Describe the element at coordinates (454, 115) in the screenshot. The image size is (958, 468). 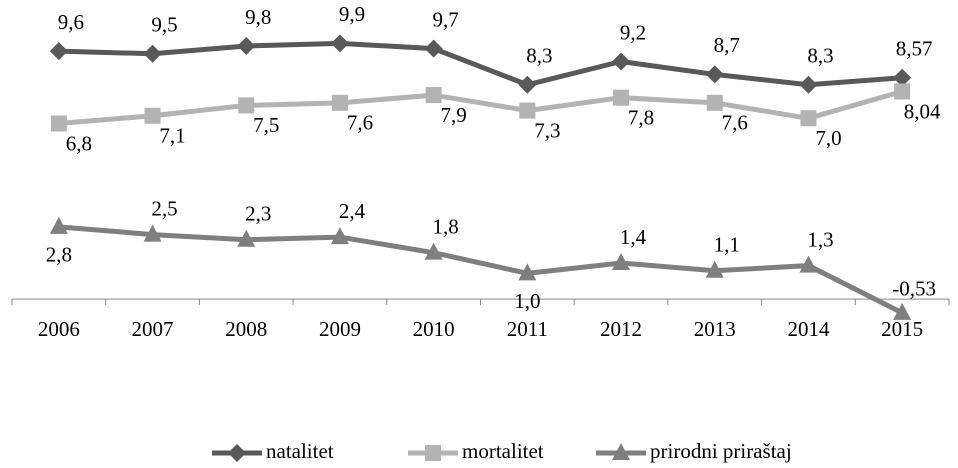
I see `data-label: 7,9` at that location.